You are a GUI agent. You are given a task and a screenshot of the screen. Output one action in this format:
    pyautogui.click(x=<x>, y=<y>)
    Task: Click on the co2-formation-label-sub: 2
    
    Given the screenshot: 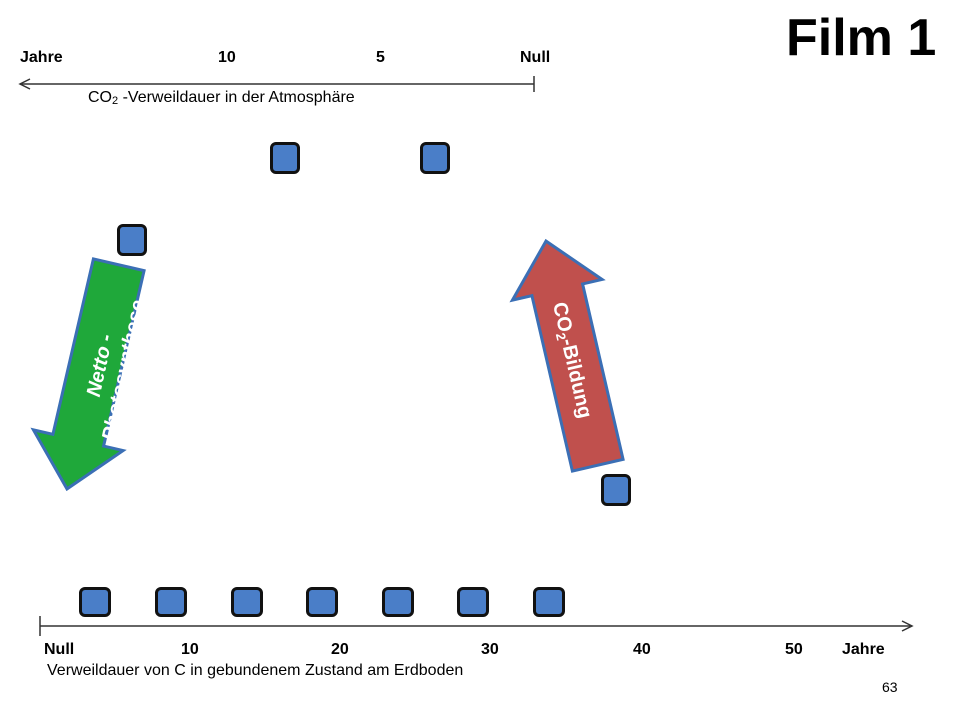 What is the action you would take?
    pyautogui.click(x=561, y=336)
    